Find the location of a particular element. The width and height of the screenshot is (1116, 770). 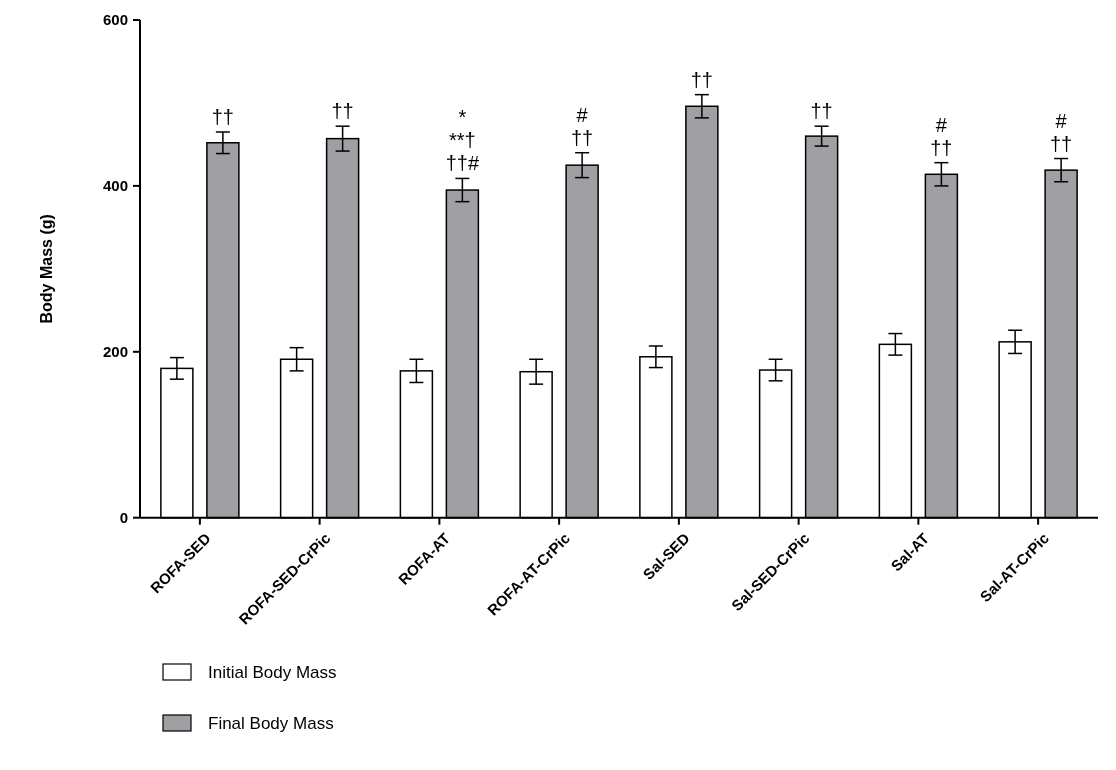

y-tick-label: 0 is located at coordinates (123, 517).